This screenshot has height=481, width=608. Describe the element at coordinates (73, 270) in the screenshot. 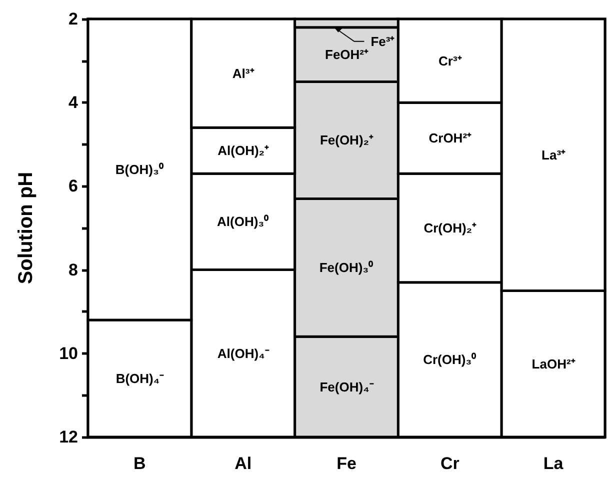

I see `y-tick-label: 8` at that location.